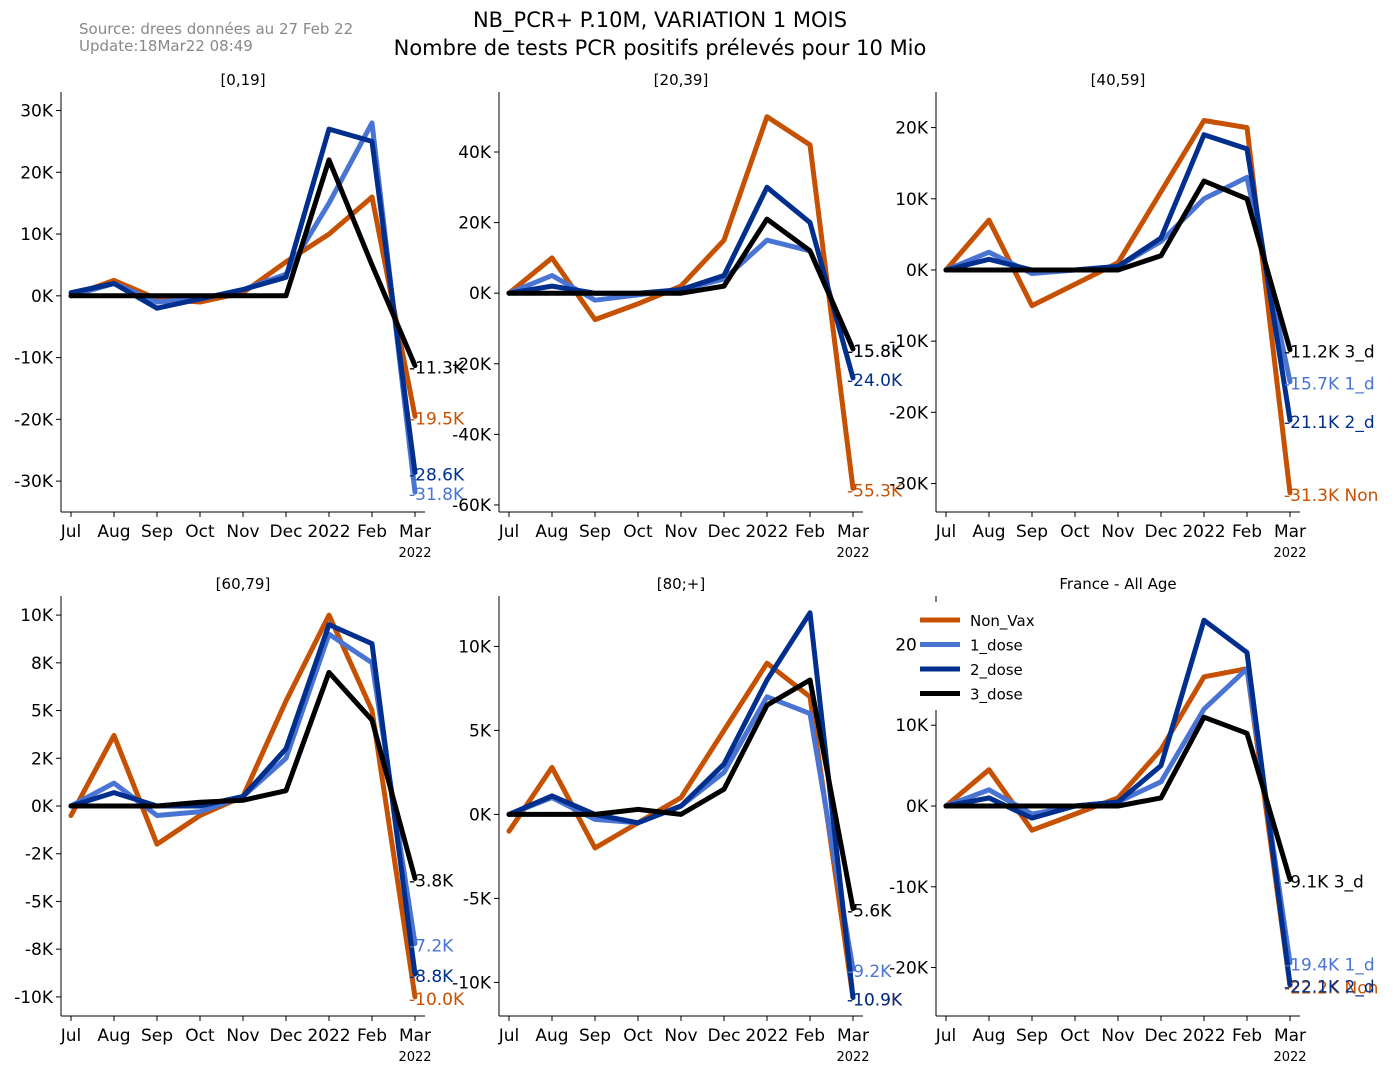 The width and height of the screenshot is (1394, 1073). Describe the element at coordinates (437, 1000) in the screenshot. I see `end-label-Non_Vax: -10.0K` at that location.